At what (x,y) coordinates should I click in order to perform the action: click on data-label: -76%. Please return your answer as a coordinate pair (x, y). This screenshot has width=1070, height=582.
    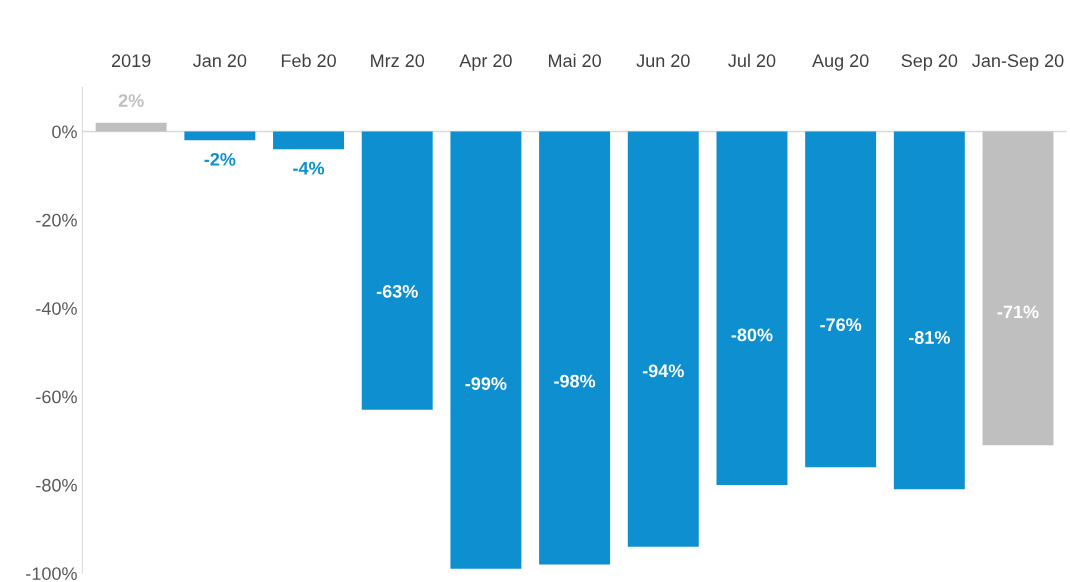
    Looking at the image, I should click on (841, 325).